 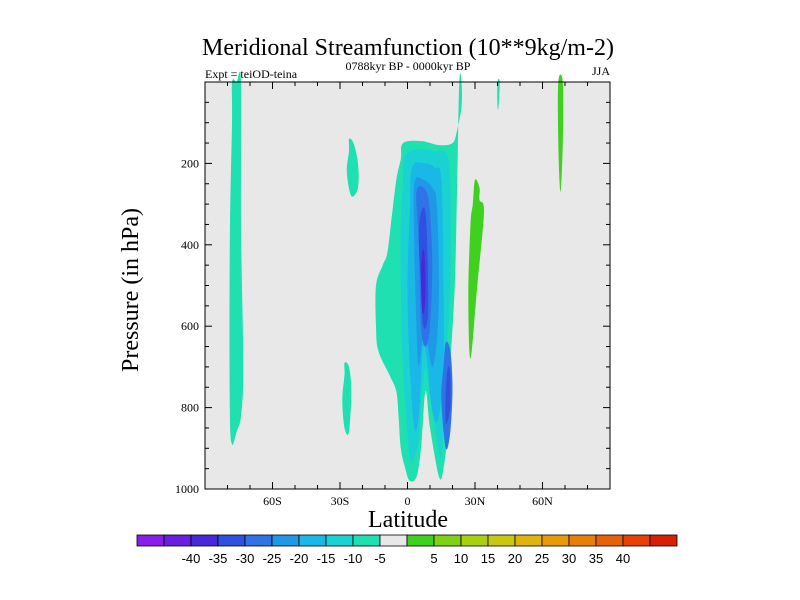 What do you see at coordinates (623, 558) in the screenshot?
I see `colorbar-label: 40` at bounding box center [623, 558].